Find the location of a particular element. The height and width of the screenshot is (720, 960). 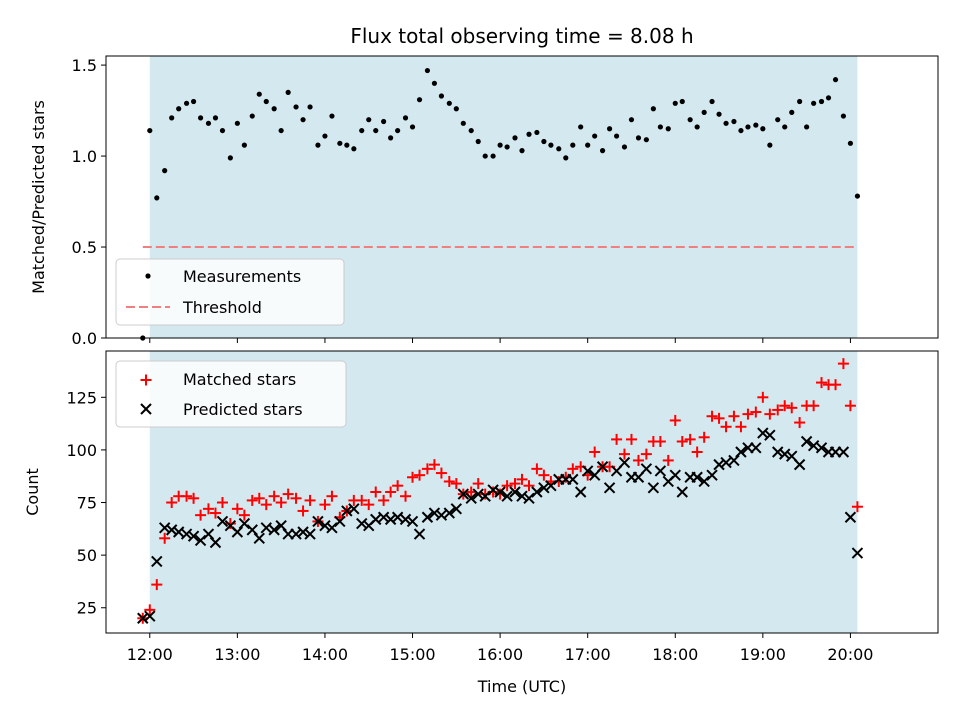

x-tick-label: 12:00 is located at coordinates (150, 654).